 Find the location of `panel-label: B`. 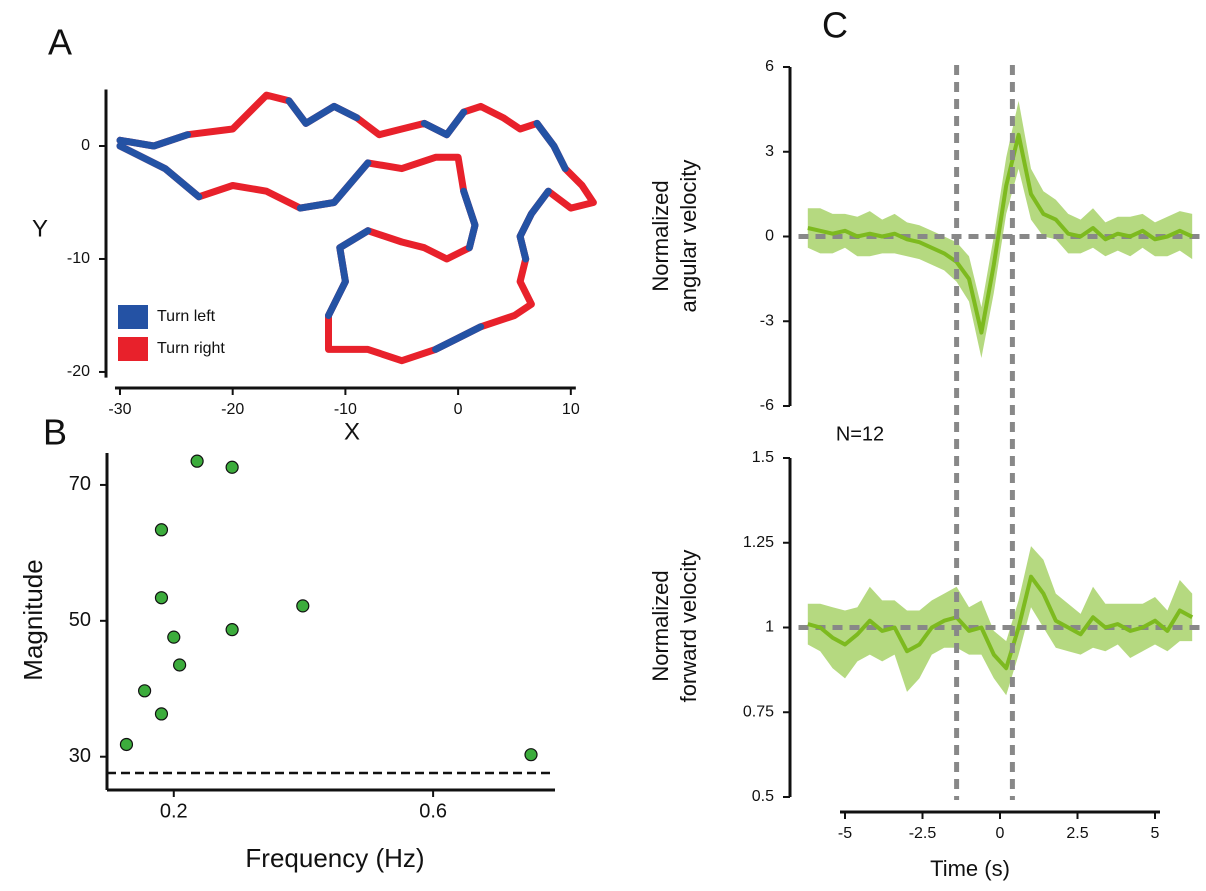

panel-label: B is located at coordinates (55, 432).